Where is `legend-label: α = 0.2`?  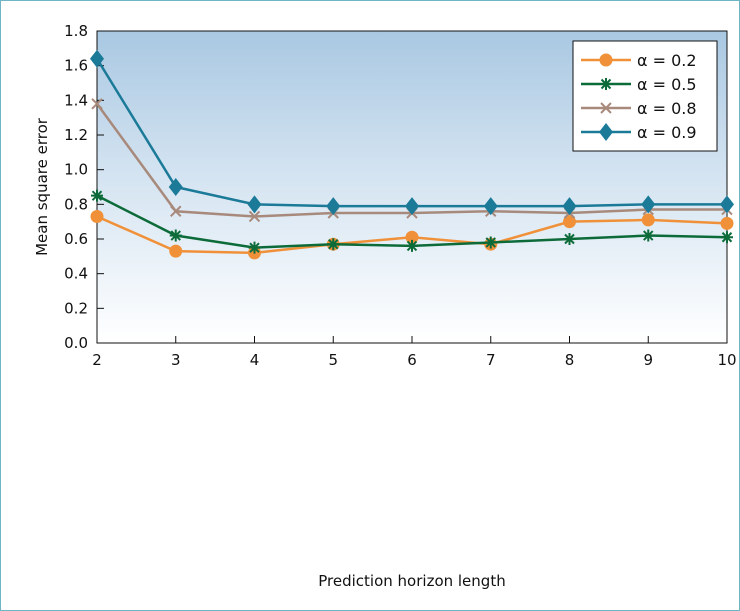
legend-label: α = 0.2 is located at coordinates (667, 60).